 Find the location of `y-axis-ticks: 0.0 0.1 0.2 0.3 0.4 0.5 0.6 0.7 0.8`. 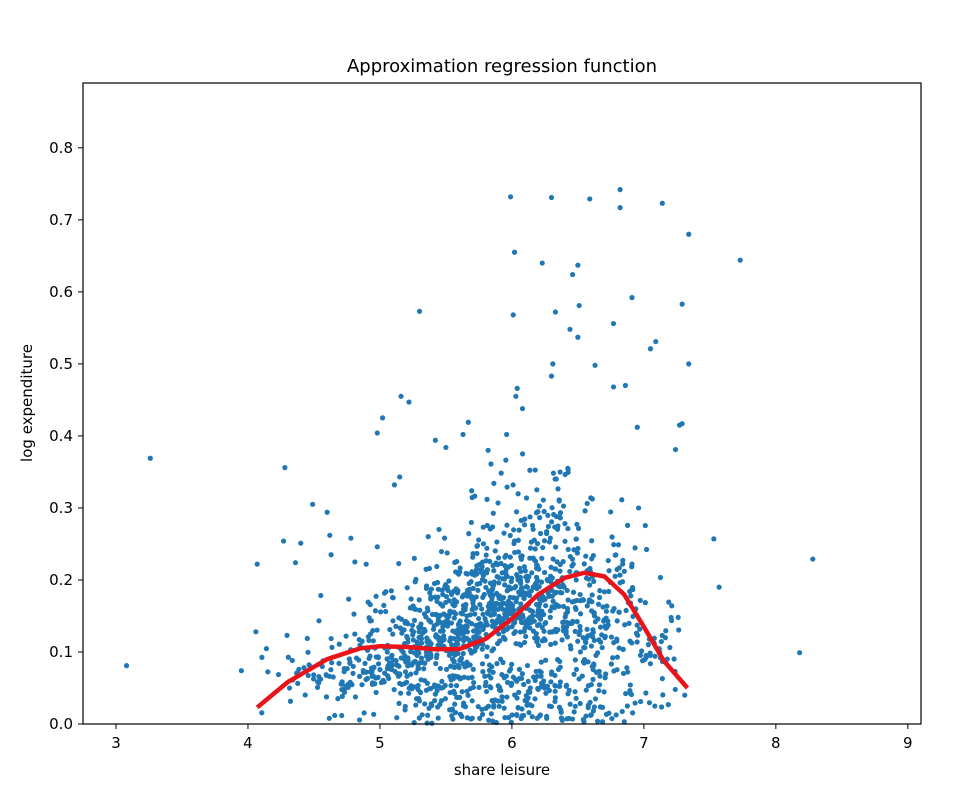

y-axis-ticks: 0.0 0.1 0.2 0.3 0.4 0.5 0.6 0.7 0.8 is located at coordinates (66, 436).